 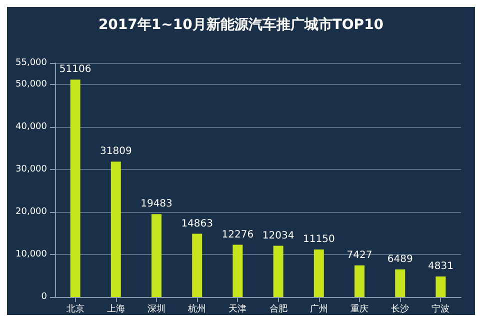 I want to click on y-tick-label: 40,000, so click(x=32, y=127).